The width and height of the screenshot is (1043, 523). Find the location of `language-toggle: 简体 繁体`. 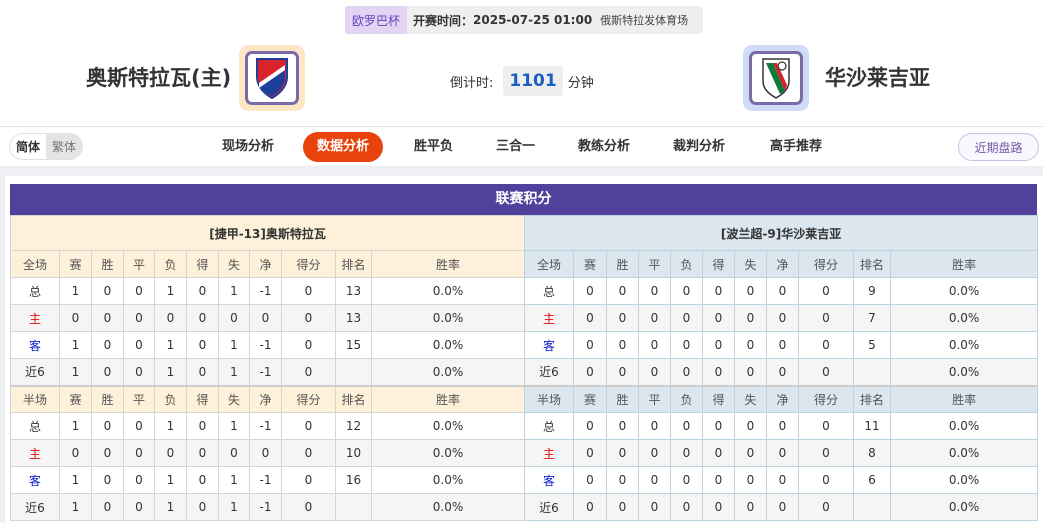

language-toggle: 简体 繁体 is located at coordinates (46, 146).